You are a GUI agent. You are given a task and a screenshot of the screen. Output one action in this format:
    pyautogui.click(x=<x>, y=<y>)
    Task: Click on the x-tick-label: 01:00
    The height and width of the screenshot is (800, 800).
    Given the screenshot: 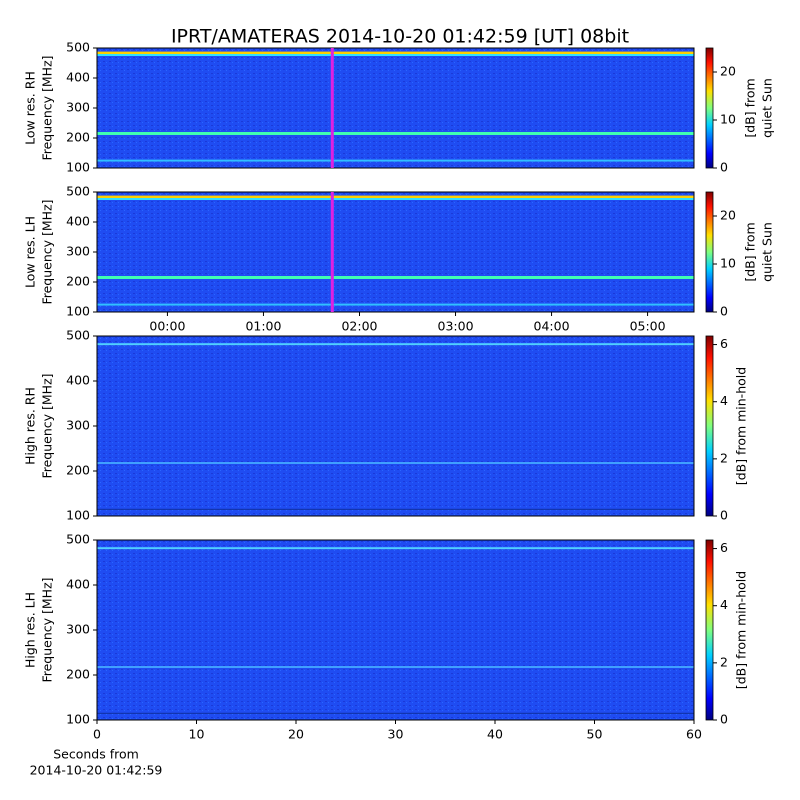 What is the action you would take?
    pyautogui.click(x=263, y=326)
    